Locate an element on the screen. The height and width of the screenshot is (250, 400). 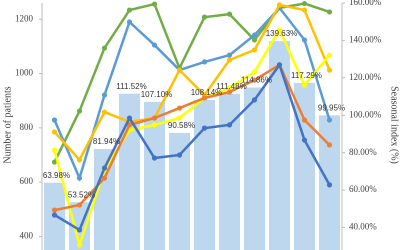
value-label: 114.86% is located at coordinates (256, 80).